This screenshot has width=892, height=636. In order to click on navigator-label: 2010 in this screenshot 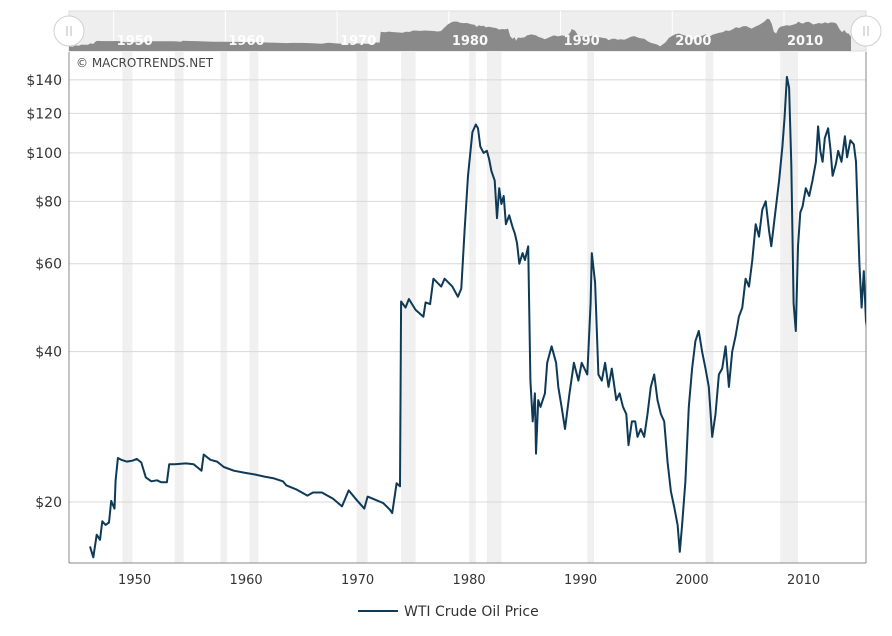, I will do `click(805, 41)`.